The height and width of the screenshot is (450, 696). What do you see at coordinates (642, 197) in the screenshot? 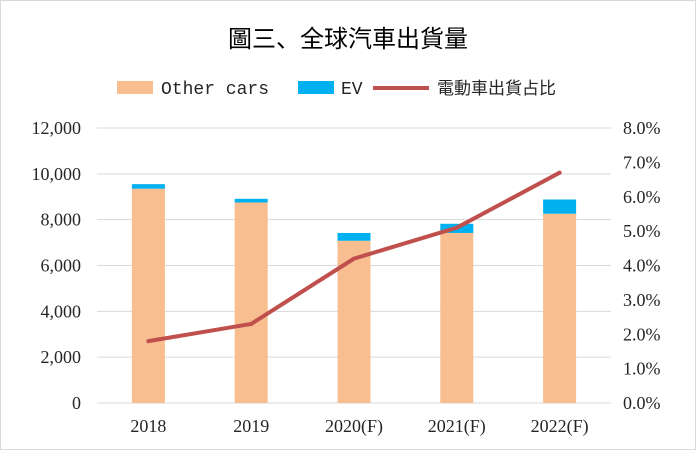
I see `y-right-tick-label: 6.0%` at bounding box center [642, 197].